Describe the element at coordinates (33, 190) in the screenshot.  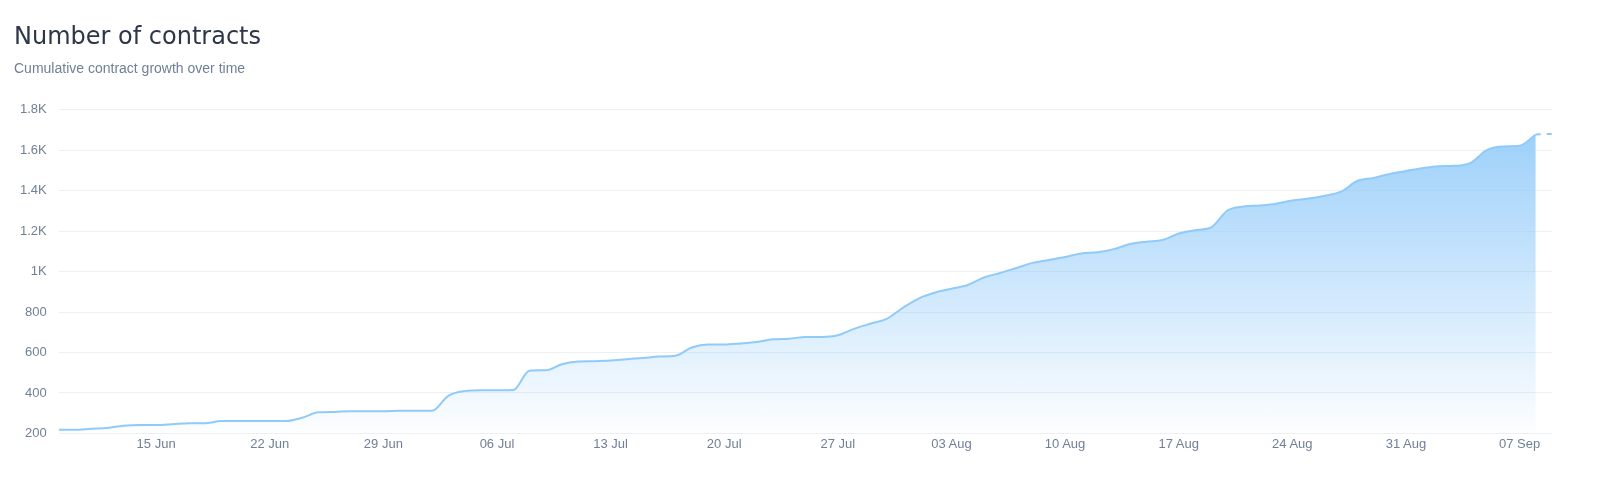
I see `y-tick-label: 1.4K` at that location.